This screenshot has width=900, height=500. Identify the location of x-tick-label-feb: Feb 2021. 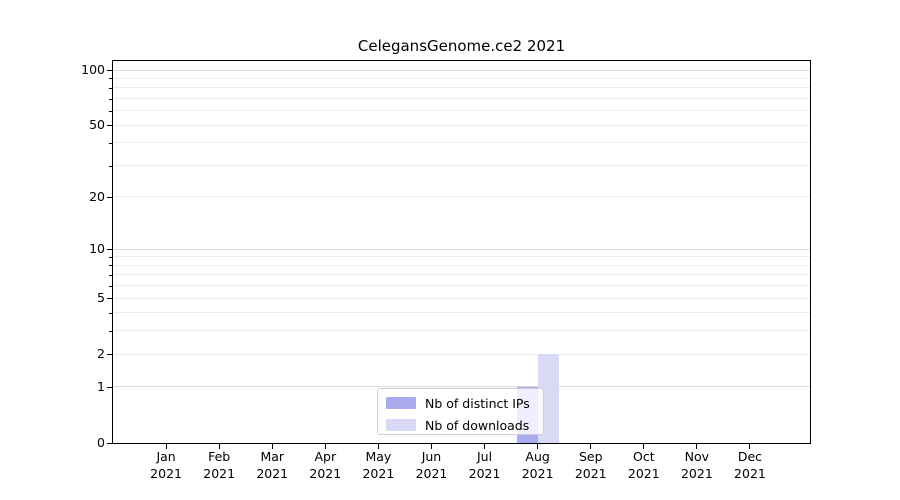
(219, 465).